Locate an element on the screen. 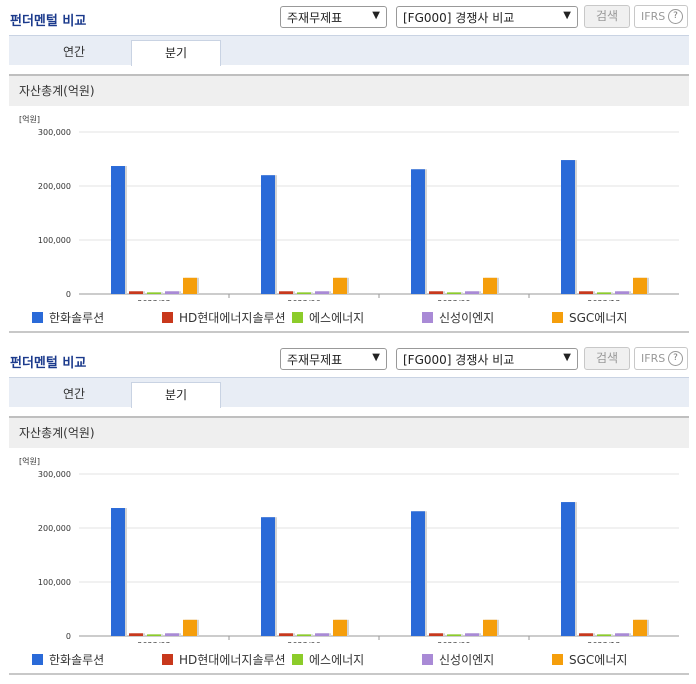 The width and height of the screenshot is (696, 684). y-tick-label: 200,000 is located at coordinates (54, 528).